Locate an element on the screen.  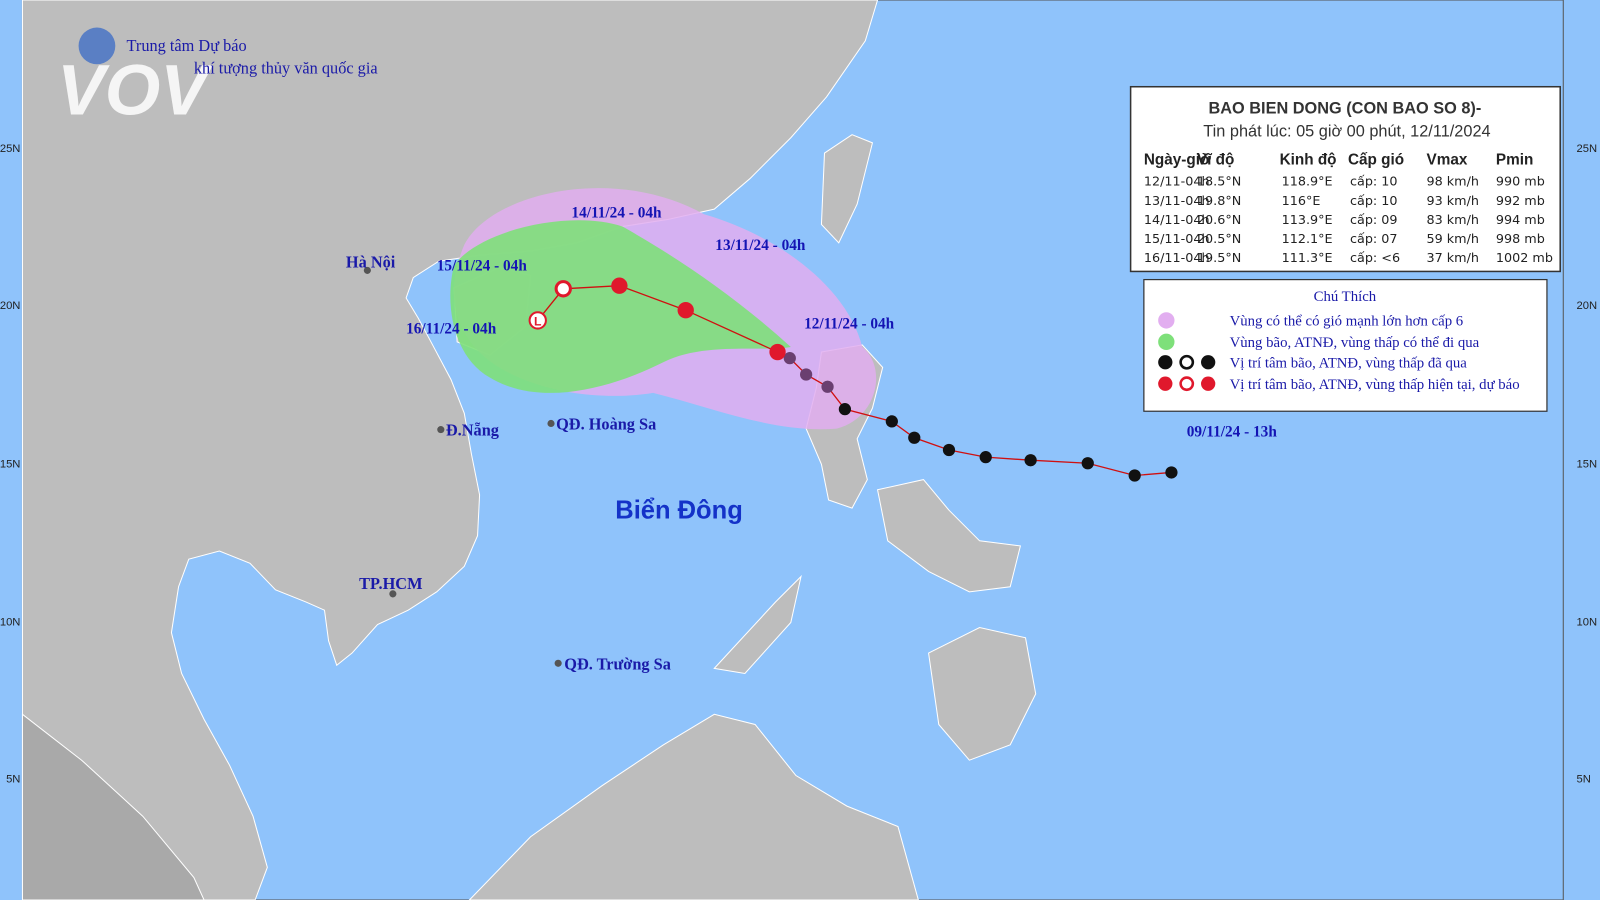
low-symbol: L is located at coordinates (538, 322).